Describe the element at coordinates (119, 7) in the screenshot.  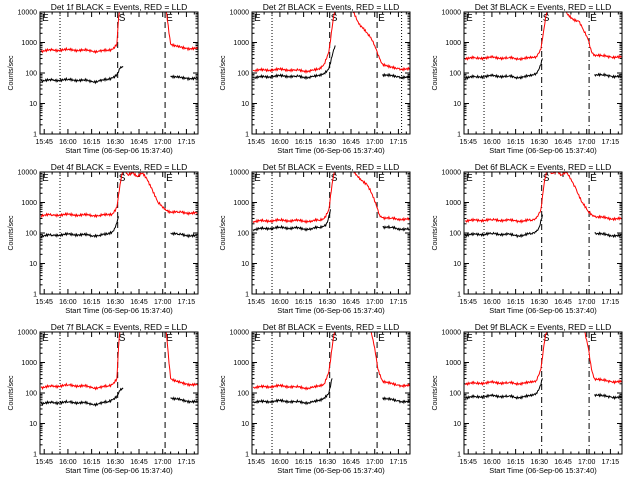
I see `panel-title: Det 1f BLACK = Events, RED = LLD` at that location.